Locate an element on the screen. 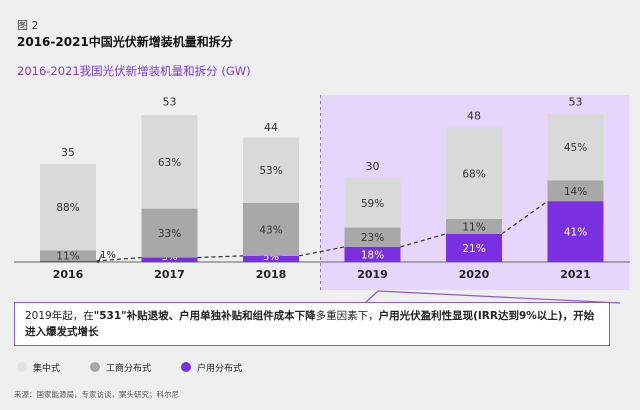 The width and height of the screenshot is (640, 410). data-label: 59% is located at coordinates (372, 204).